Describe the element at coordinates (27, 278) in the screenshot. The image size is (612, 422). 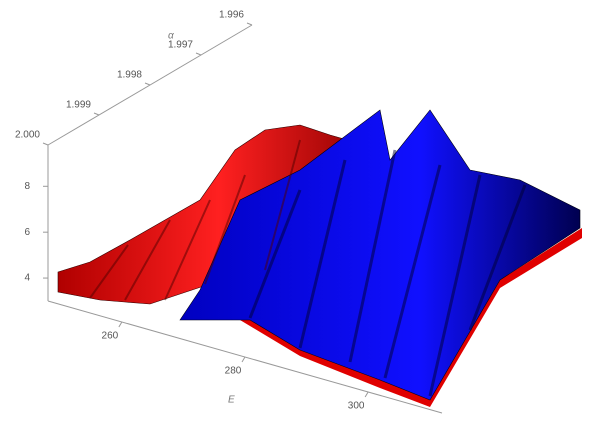
I see `z-tick-label: 4` at that location.